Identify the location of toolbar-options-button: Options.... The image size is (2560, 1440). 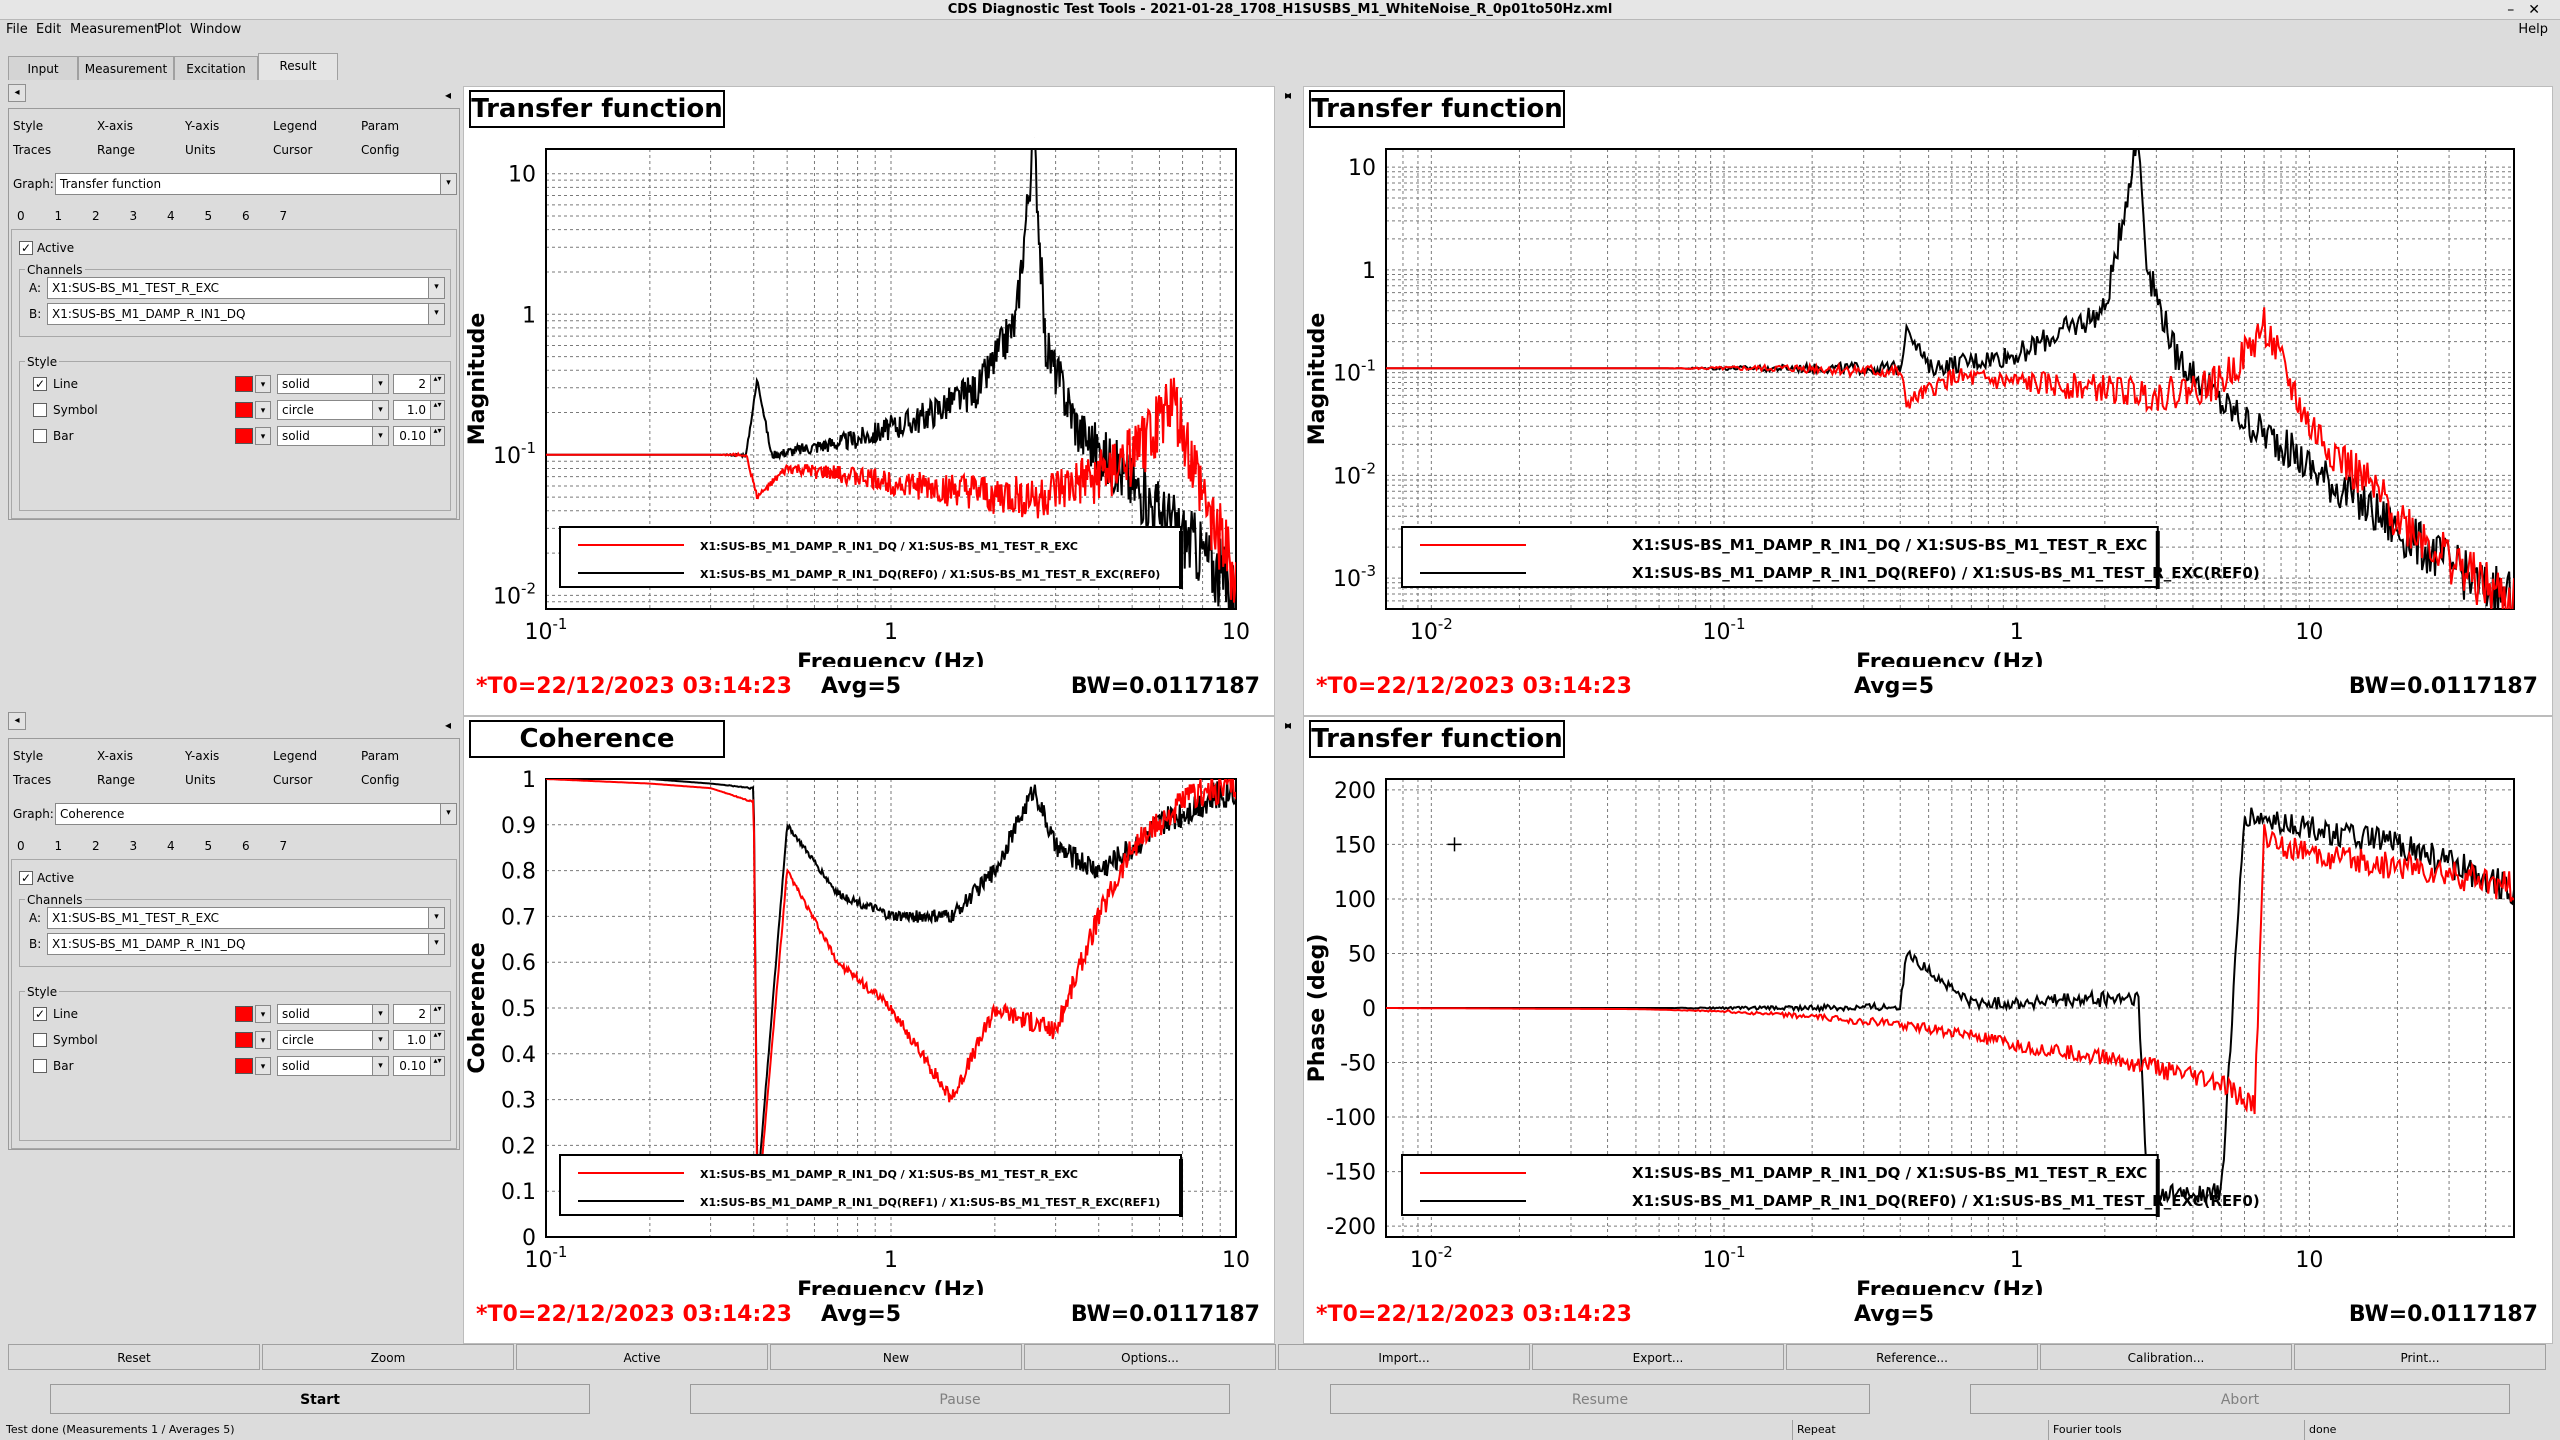
(1150, 1357).